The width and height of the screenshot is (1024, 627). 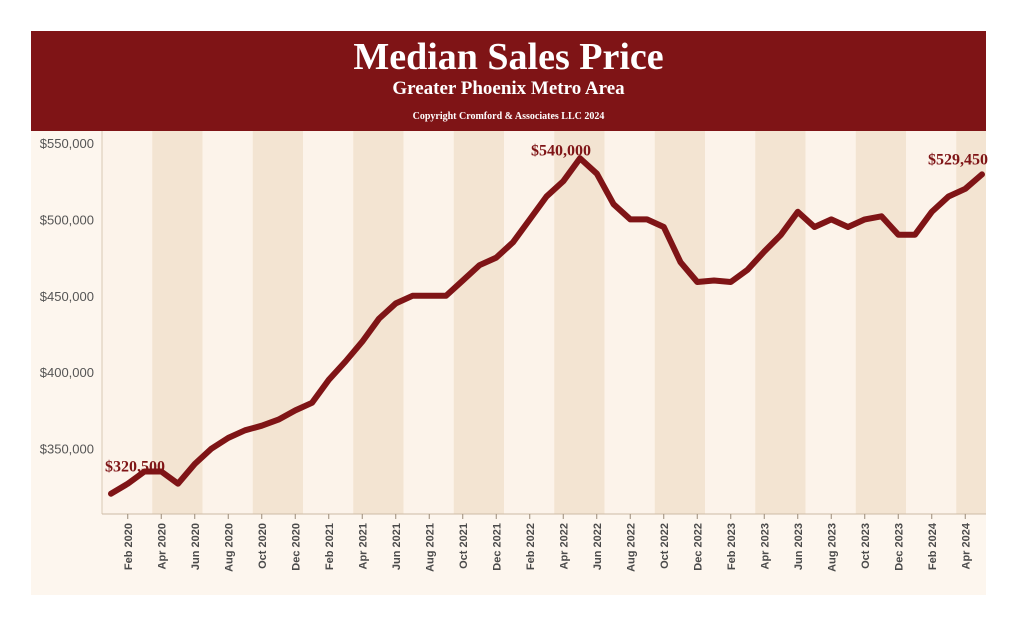 What do you see at coordinates (67, 296) in the screenshot?
I see `y-tick-label: $450,000` at bounding box center [67, 296].